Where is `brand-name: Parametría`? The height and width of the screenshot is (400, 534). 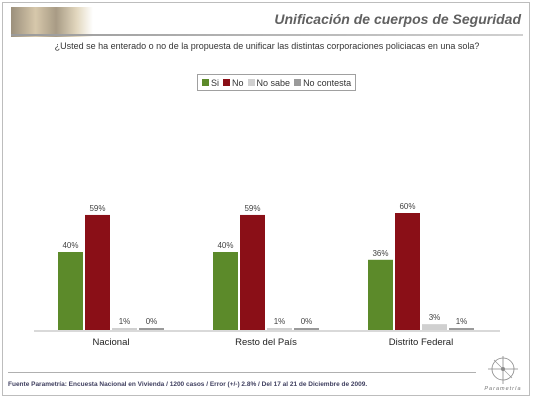 brand-name: Parametría is located at coordinates (503, 389).